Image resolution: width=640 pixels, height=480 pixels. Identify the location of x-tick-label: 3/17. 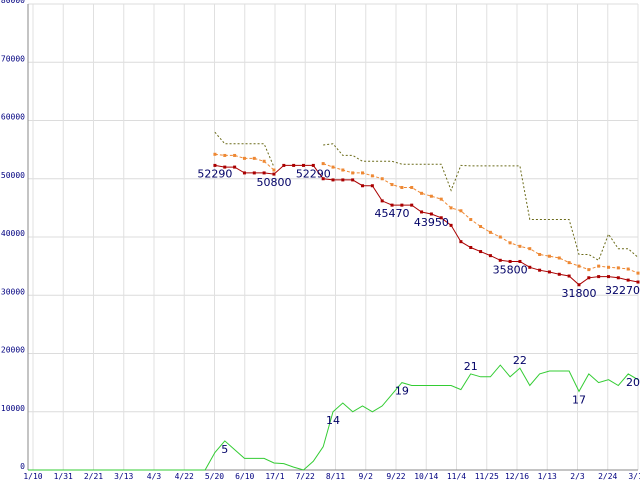
(634, 476).